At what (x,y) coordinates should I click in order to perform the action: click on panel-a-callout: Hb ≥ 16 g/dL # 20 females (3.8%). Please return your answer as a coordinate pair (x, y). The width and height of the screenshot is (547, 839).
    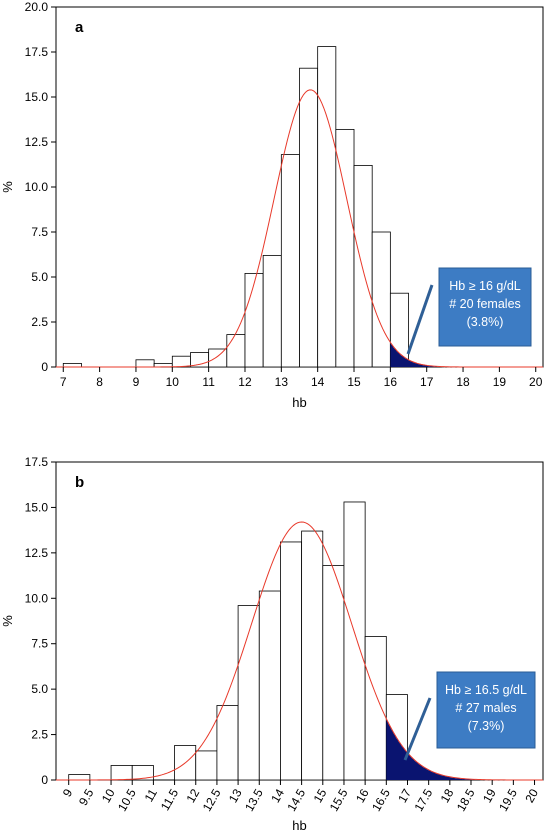
    Looking at the image, I should click on (469, 311).